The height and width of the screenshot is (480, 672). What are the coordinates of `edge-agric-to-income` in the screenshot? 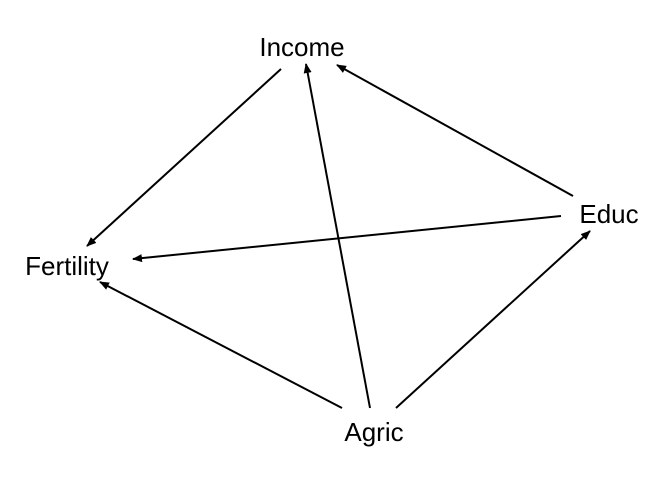 It's located at (337, 236).